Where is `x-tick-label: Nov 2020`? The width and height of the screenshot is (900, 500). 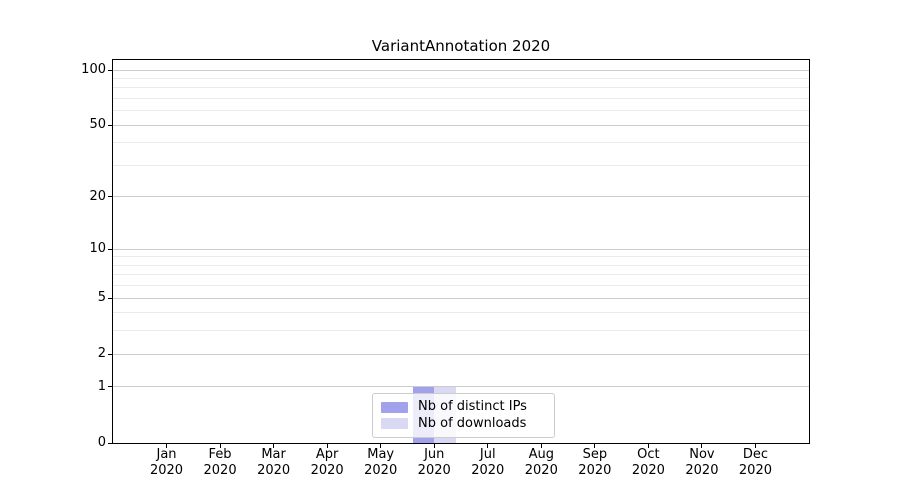
x-tick-label: Nov 2020 is located at coordinates (702, 462).